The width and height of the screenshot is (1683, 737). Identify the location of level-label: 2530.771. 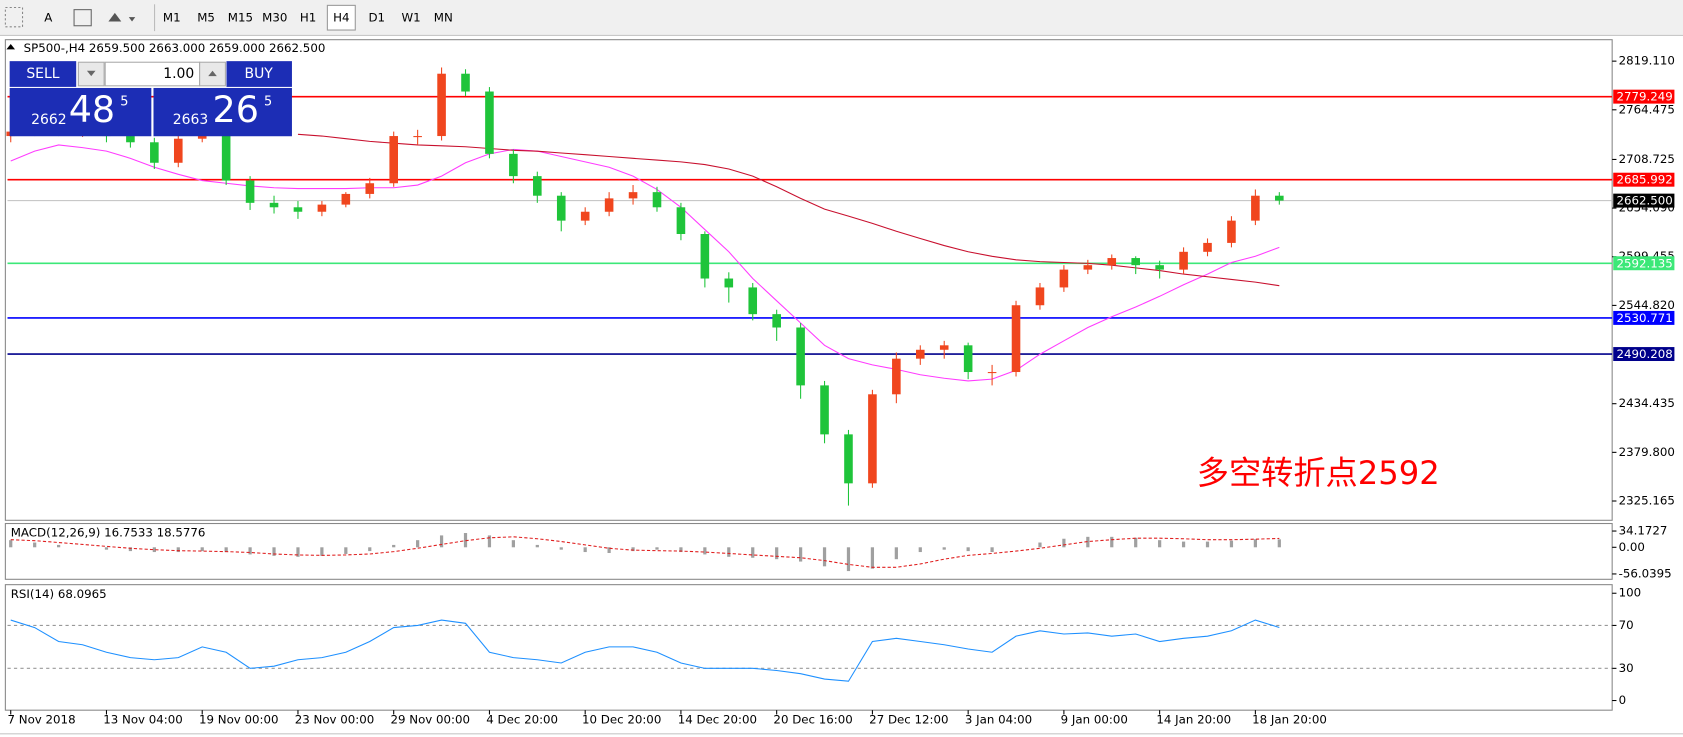
(1644, 318).